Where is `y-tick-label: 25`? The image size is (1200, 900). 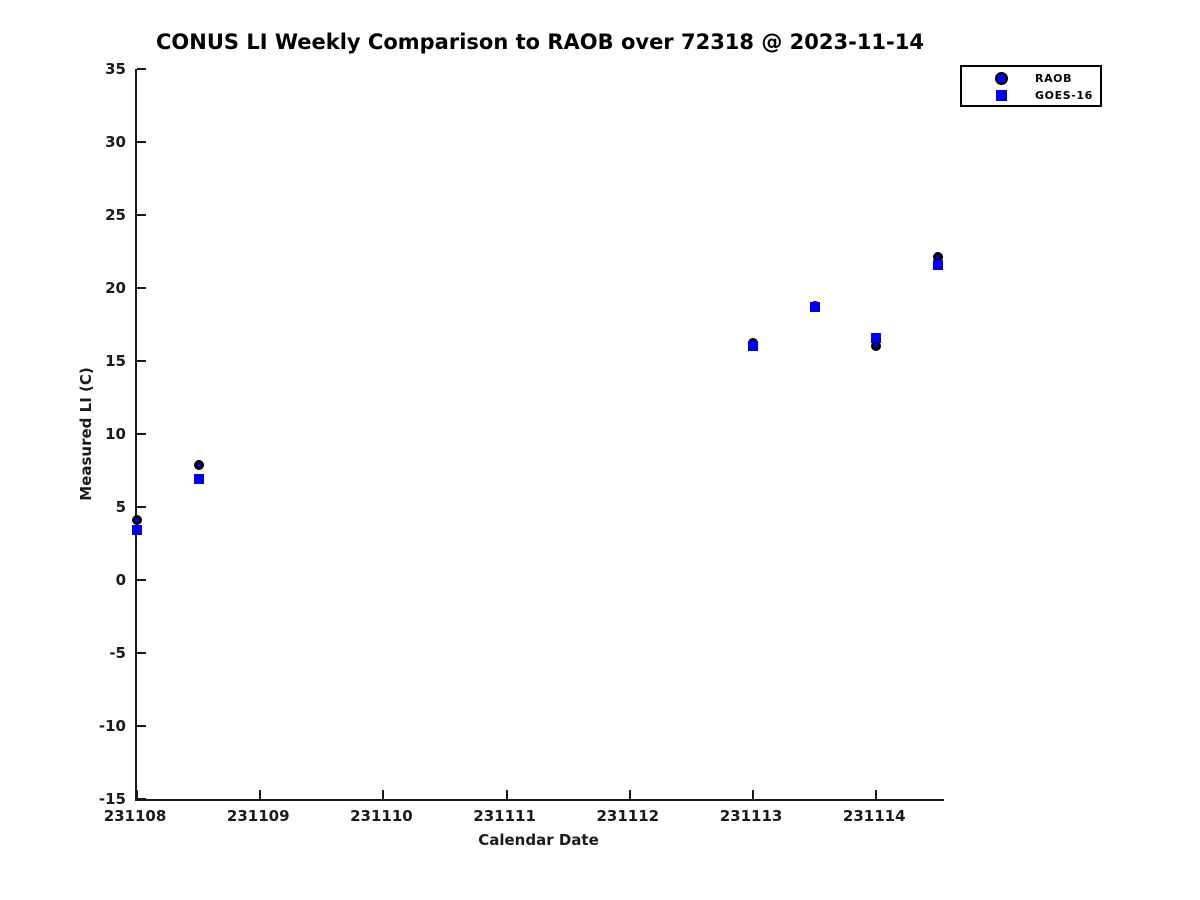
y-tick-label: 25 is located at coordinates (115, 215).